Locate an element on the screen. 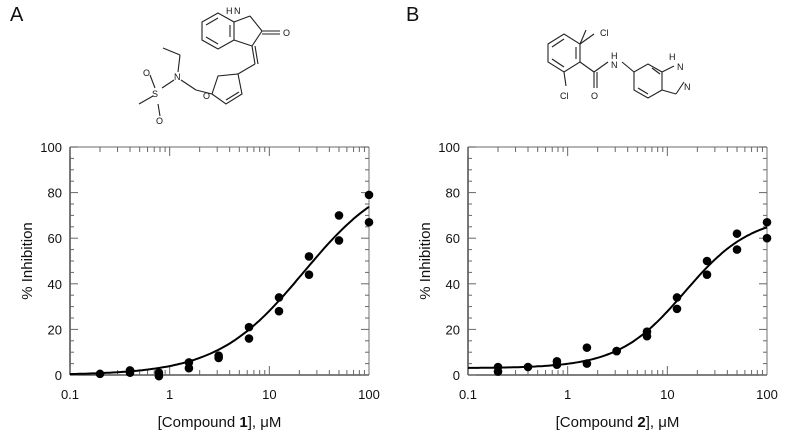 This screenshot has height=439, width=800. compound-1-atom-h: H is located at coordinates (229, 11).